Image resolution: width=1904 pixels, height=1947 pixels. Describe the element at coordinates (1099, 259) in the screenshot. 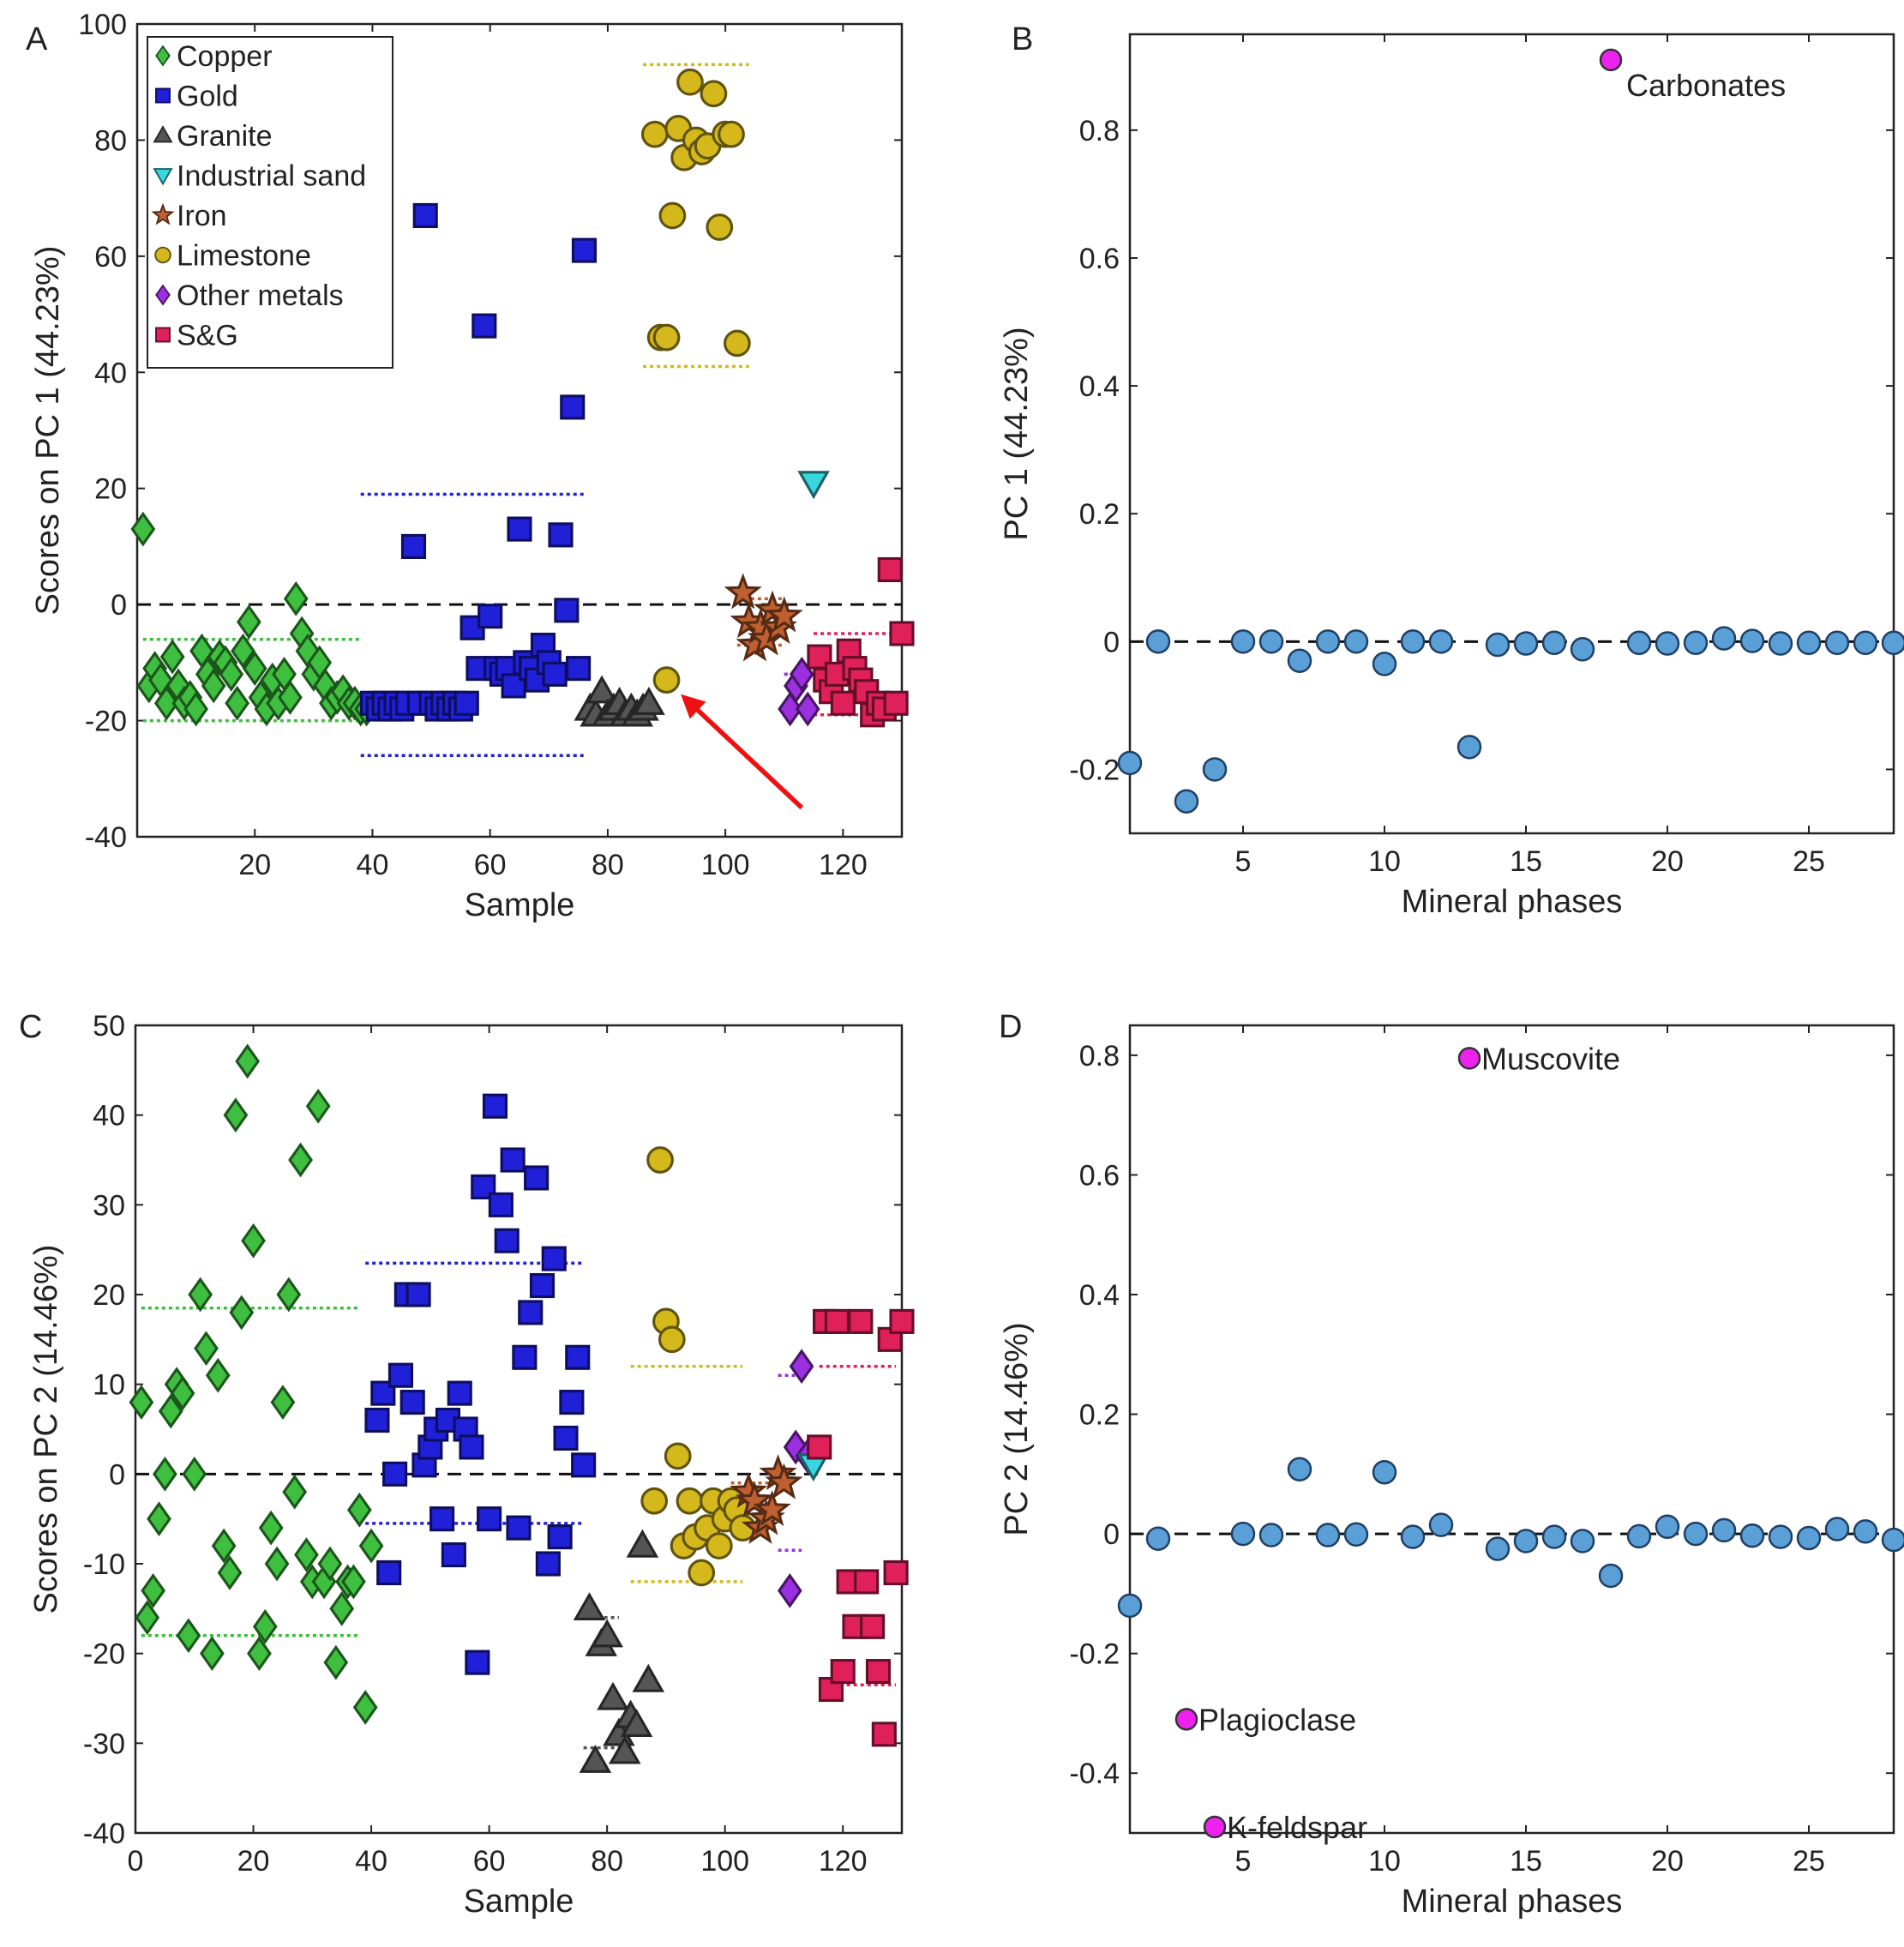

I see `panel-b-y-tick-label: 0.6` at that location.